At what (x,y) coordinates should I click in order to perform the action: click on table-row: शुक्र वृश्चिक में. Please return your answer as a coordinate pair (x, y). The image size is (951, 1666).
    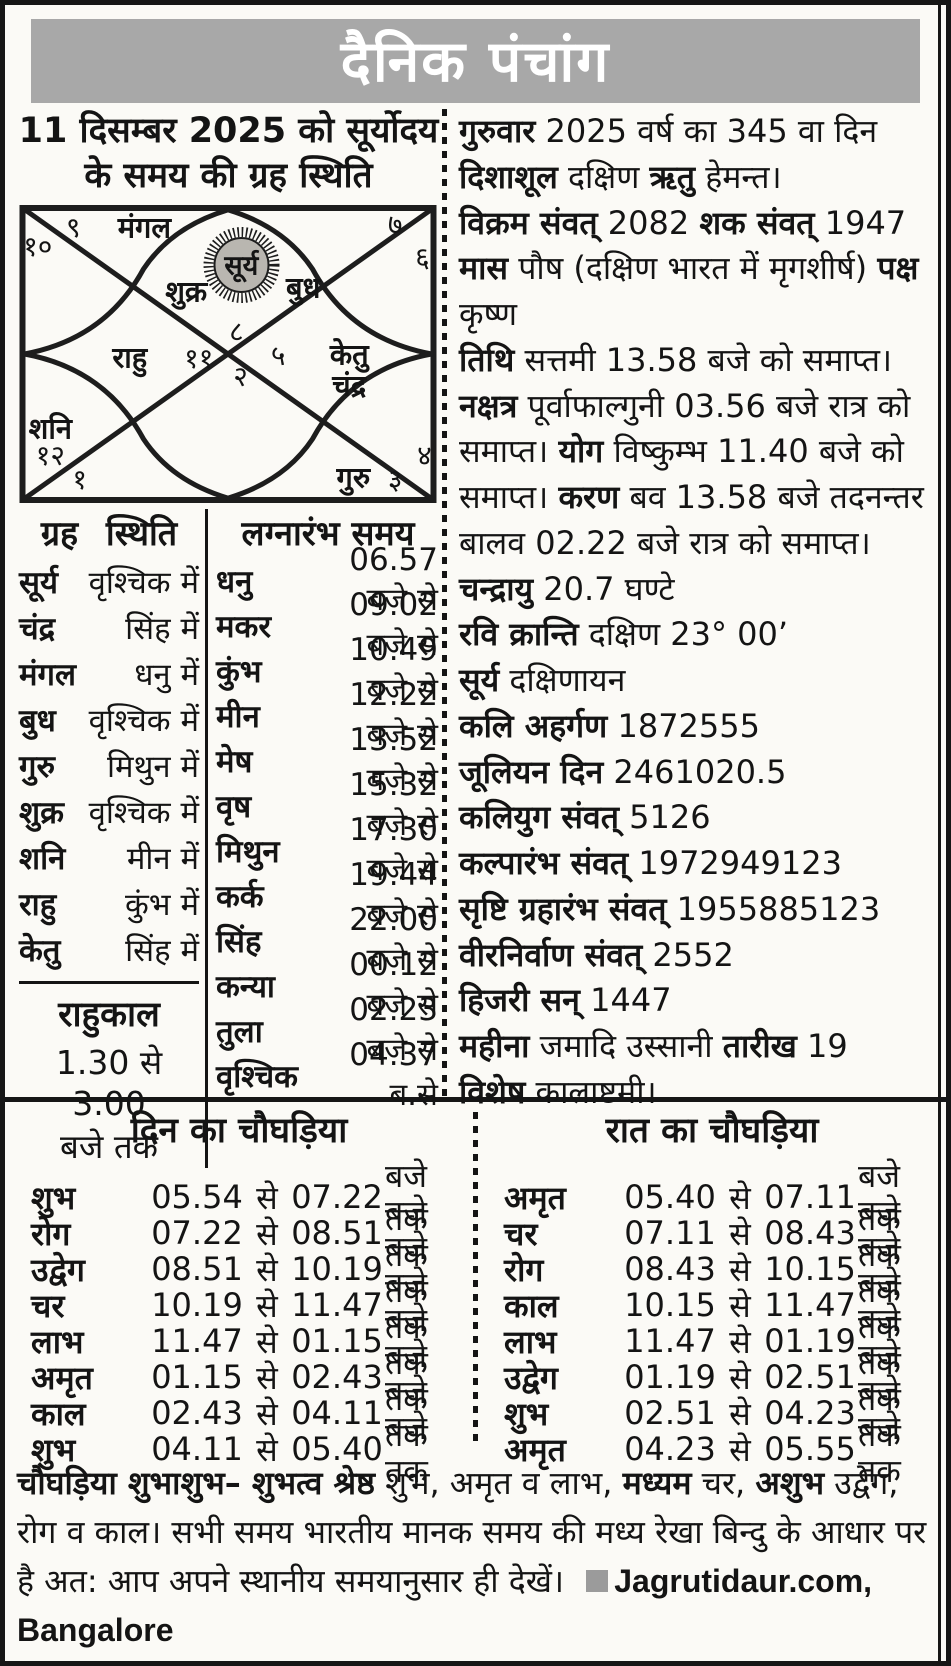
    Looking at the image, I should click on (109, 812).